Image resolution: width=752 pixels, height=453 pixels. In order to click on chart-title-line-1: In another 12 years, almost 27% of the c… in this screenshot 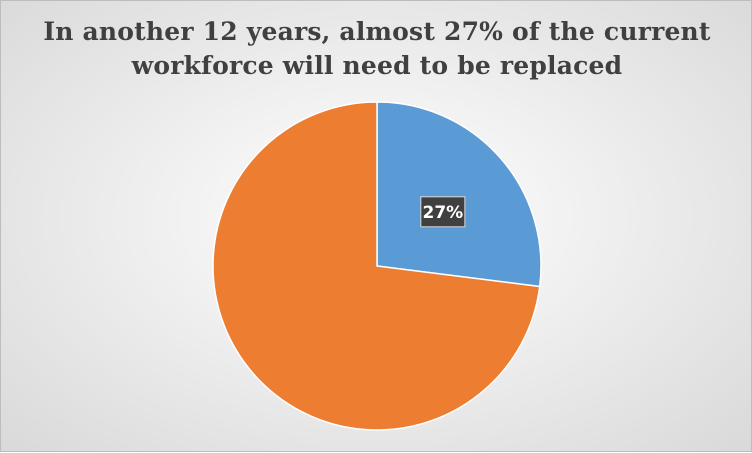, I will do `click(377, 31)`.